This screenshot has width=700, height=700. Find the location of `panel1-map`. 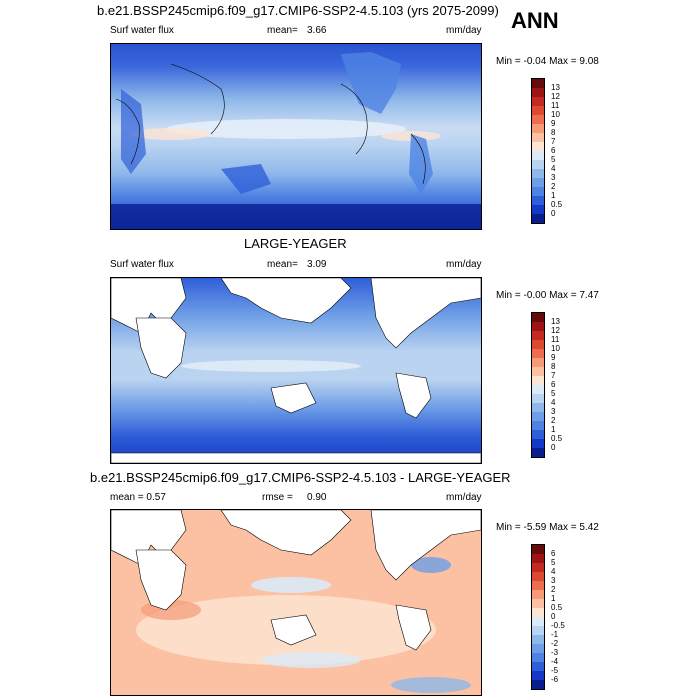

panel1-map is located at coordinates (296, 136).